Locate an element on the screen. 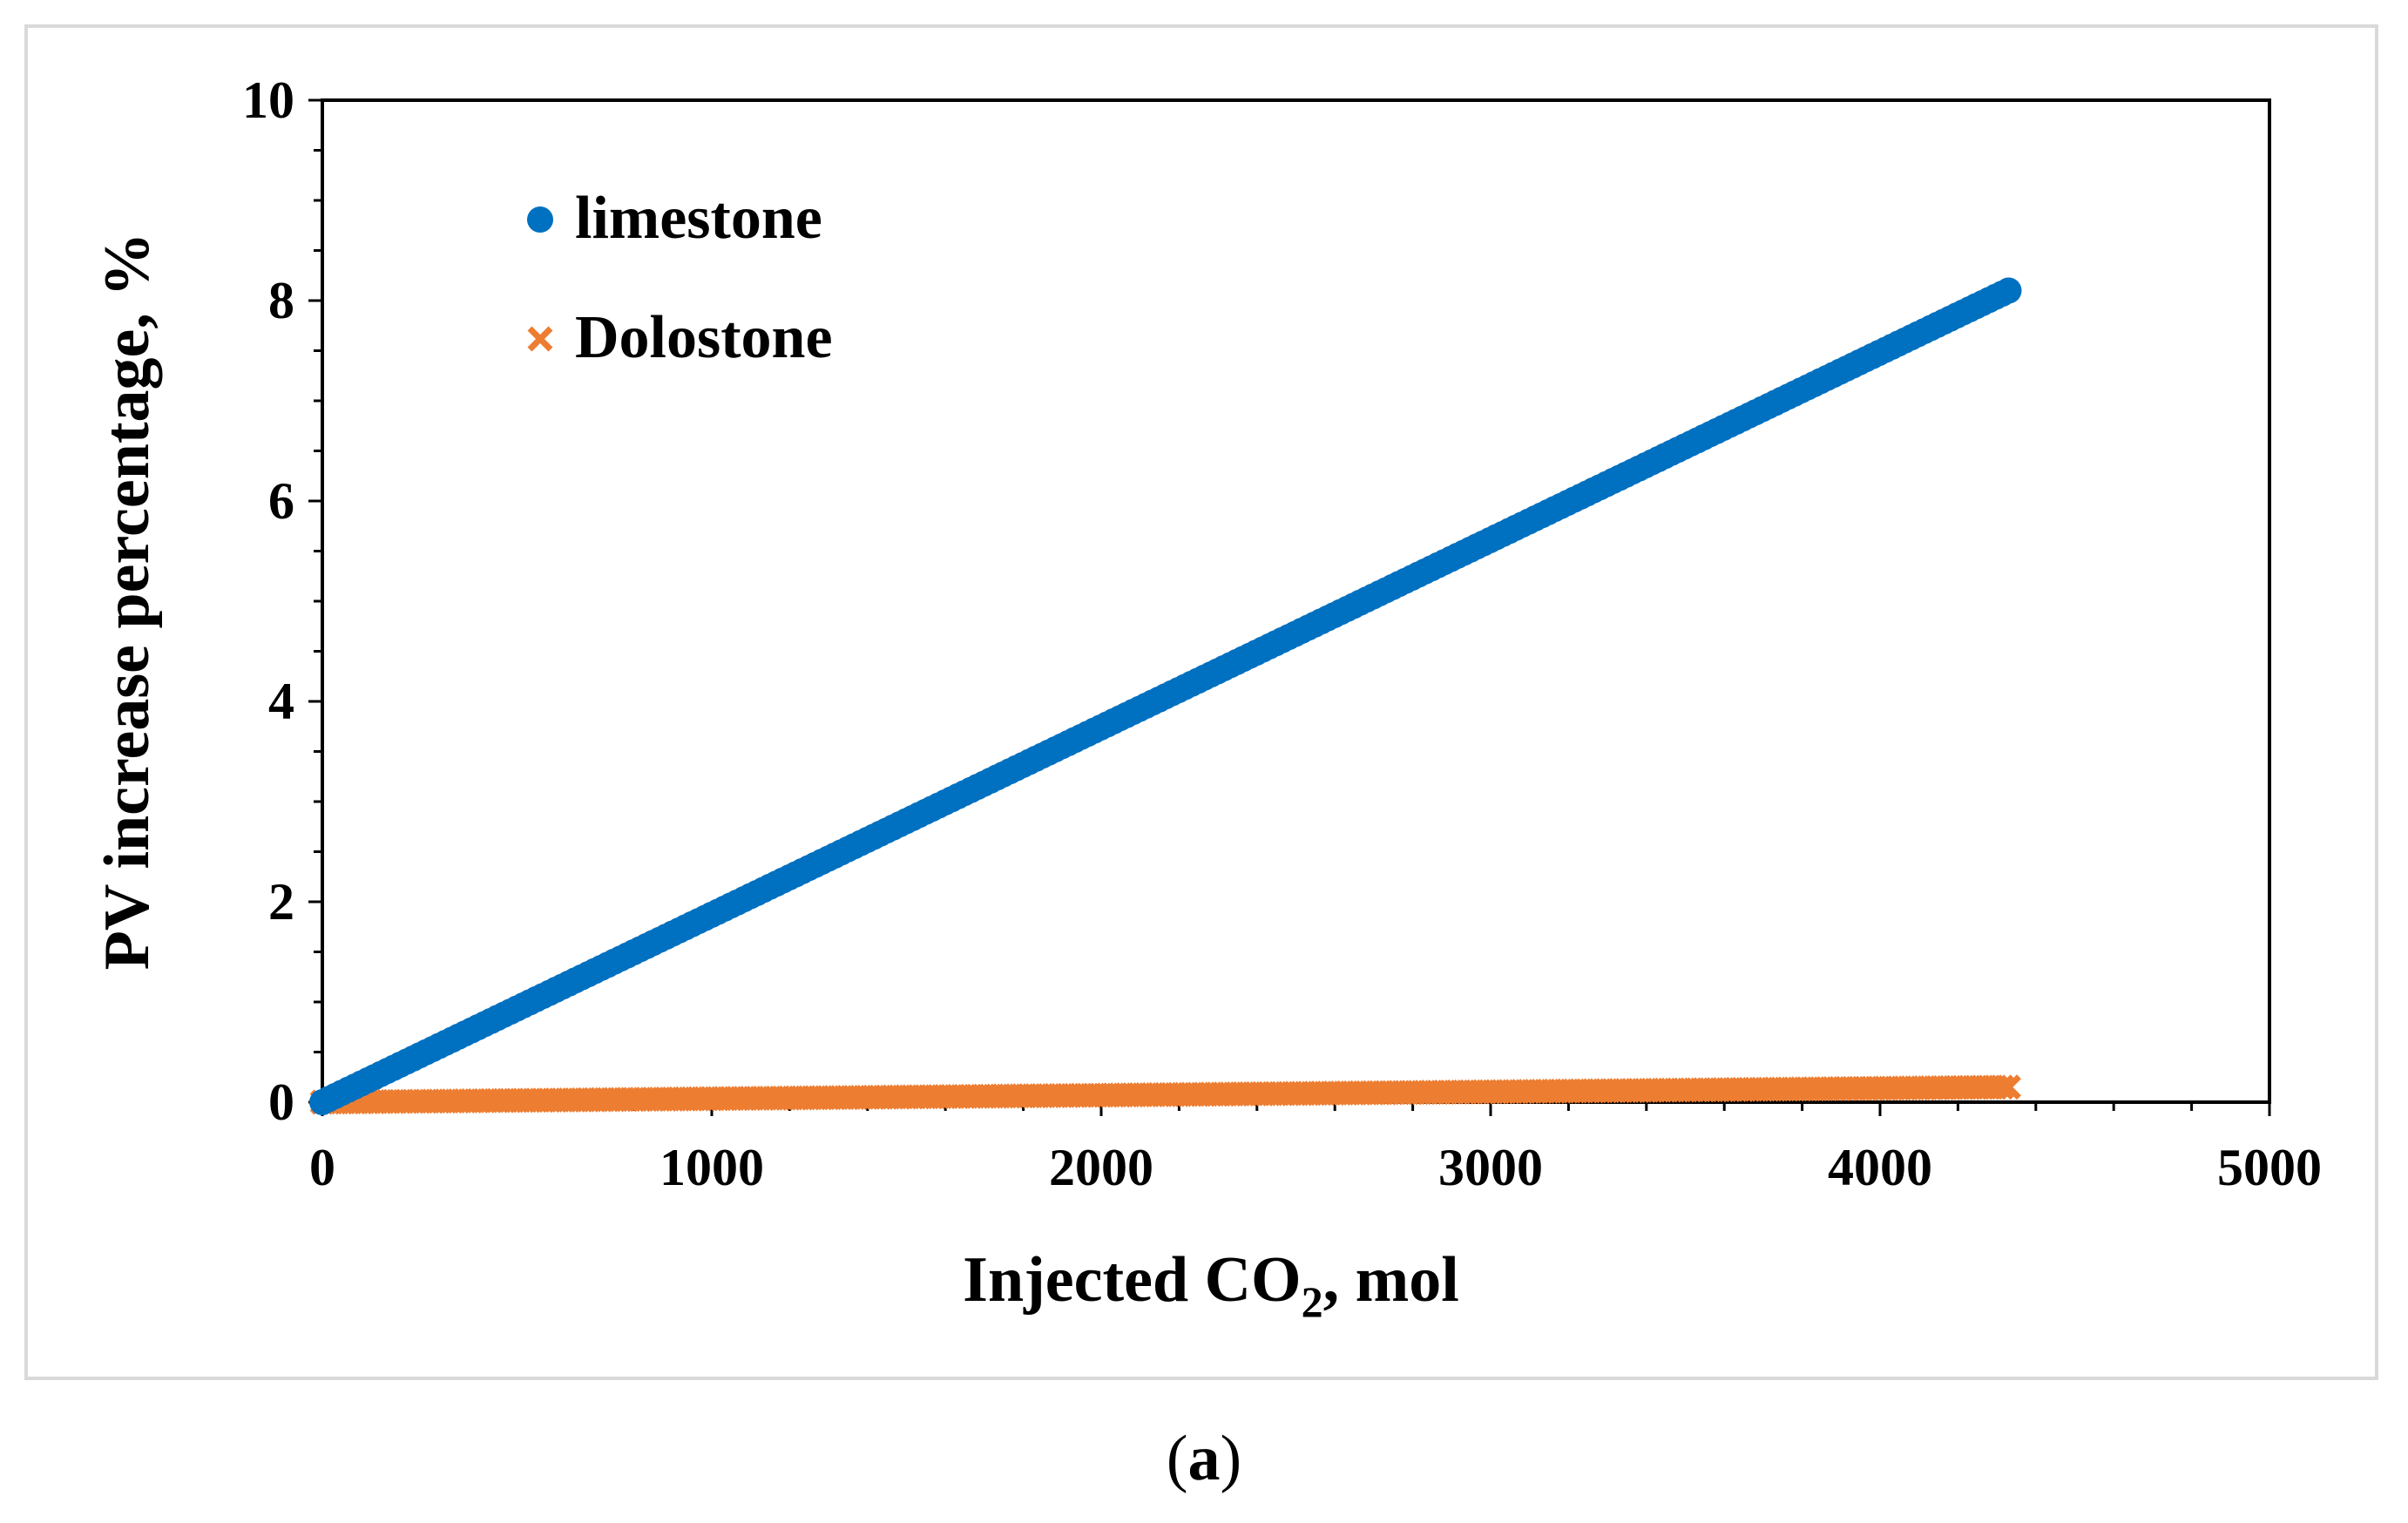  panel-label-letter: a is located at coordinates (1204, 1458).